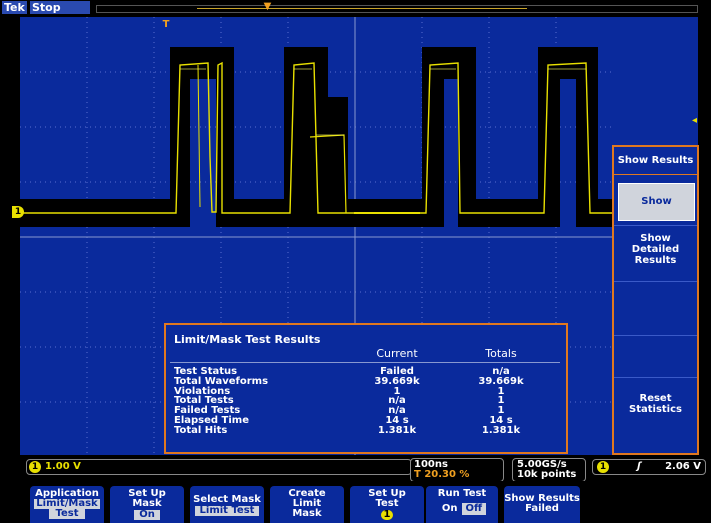  I want to click on side-menu-title: Show Results, so click(655, 161).